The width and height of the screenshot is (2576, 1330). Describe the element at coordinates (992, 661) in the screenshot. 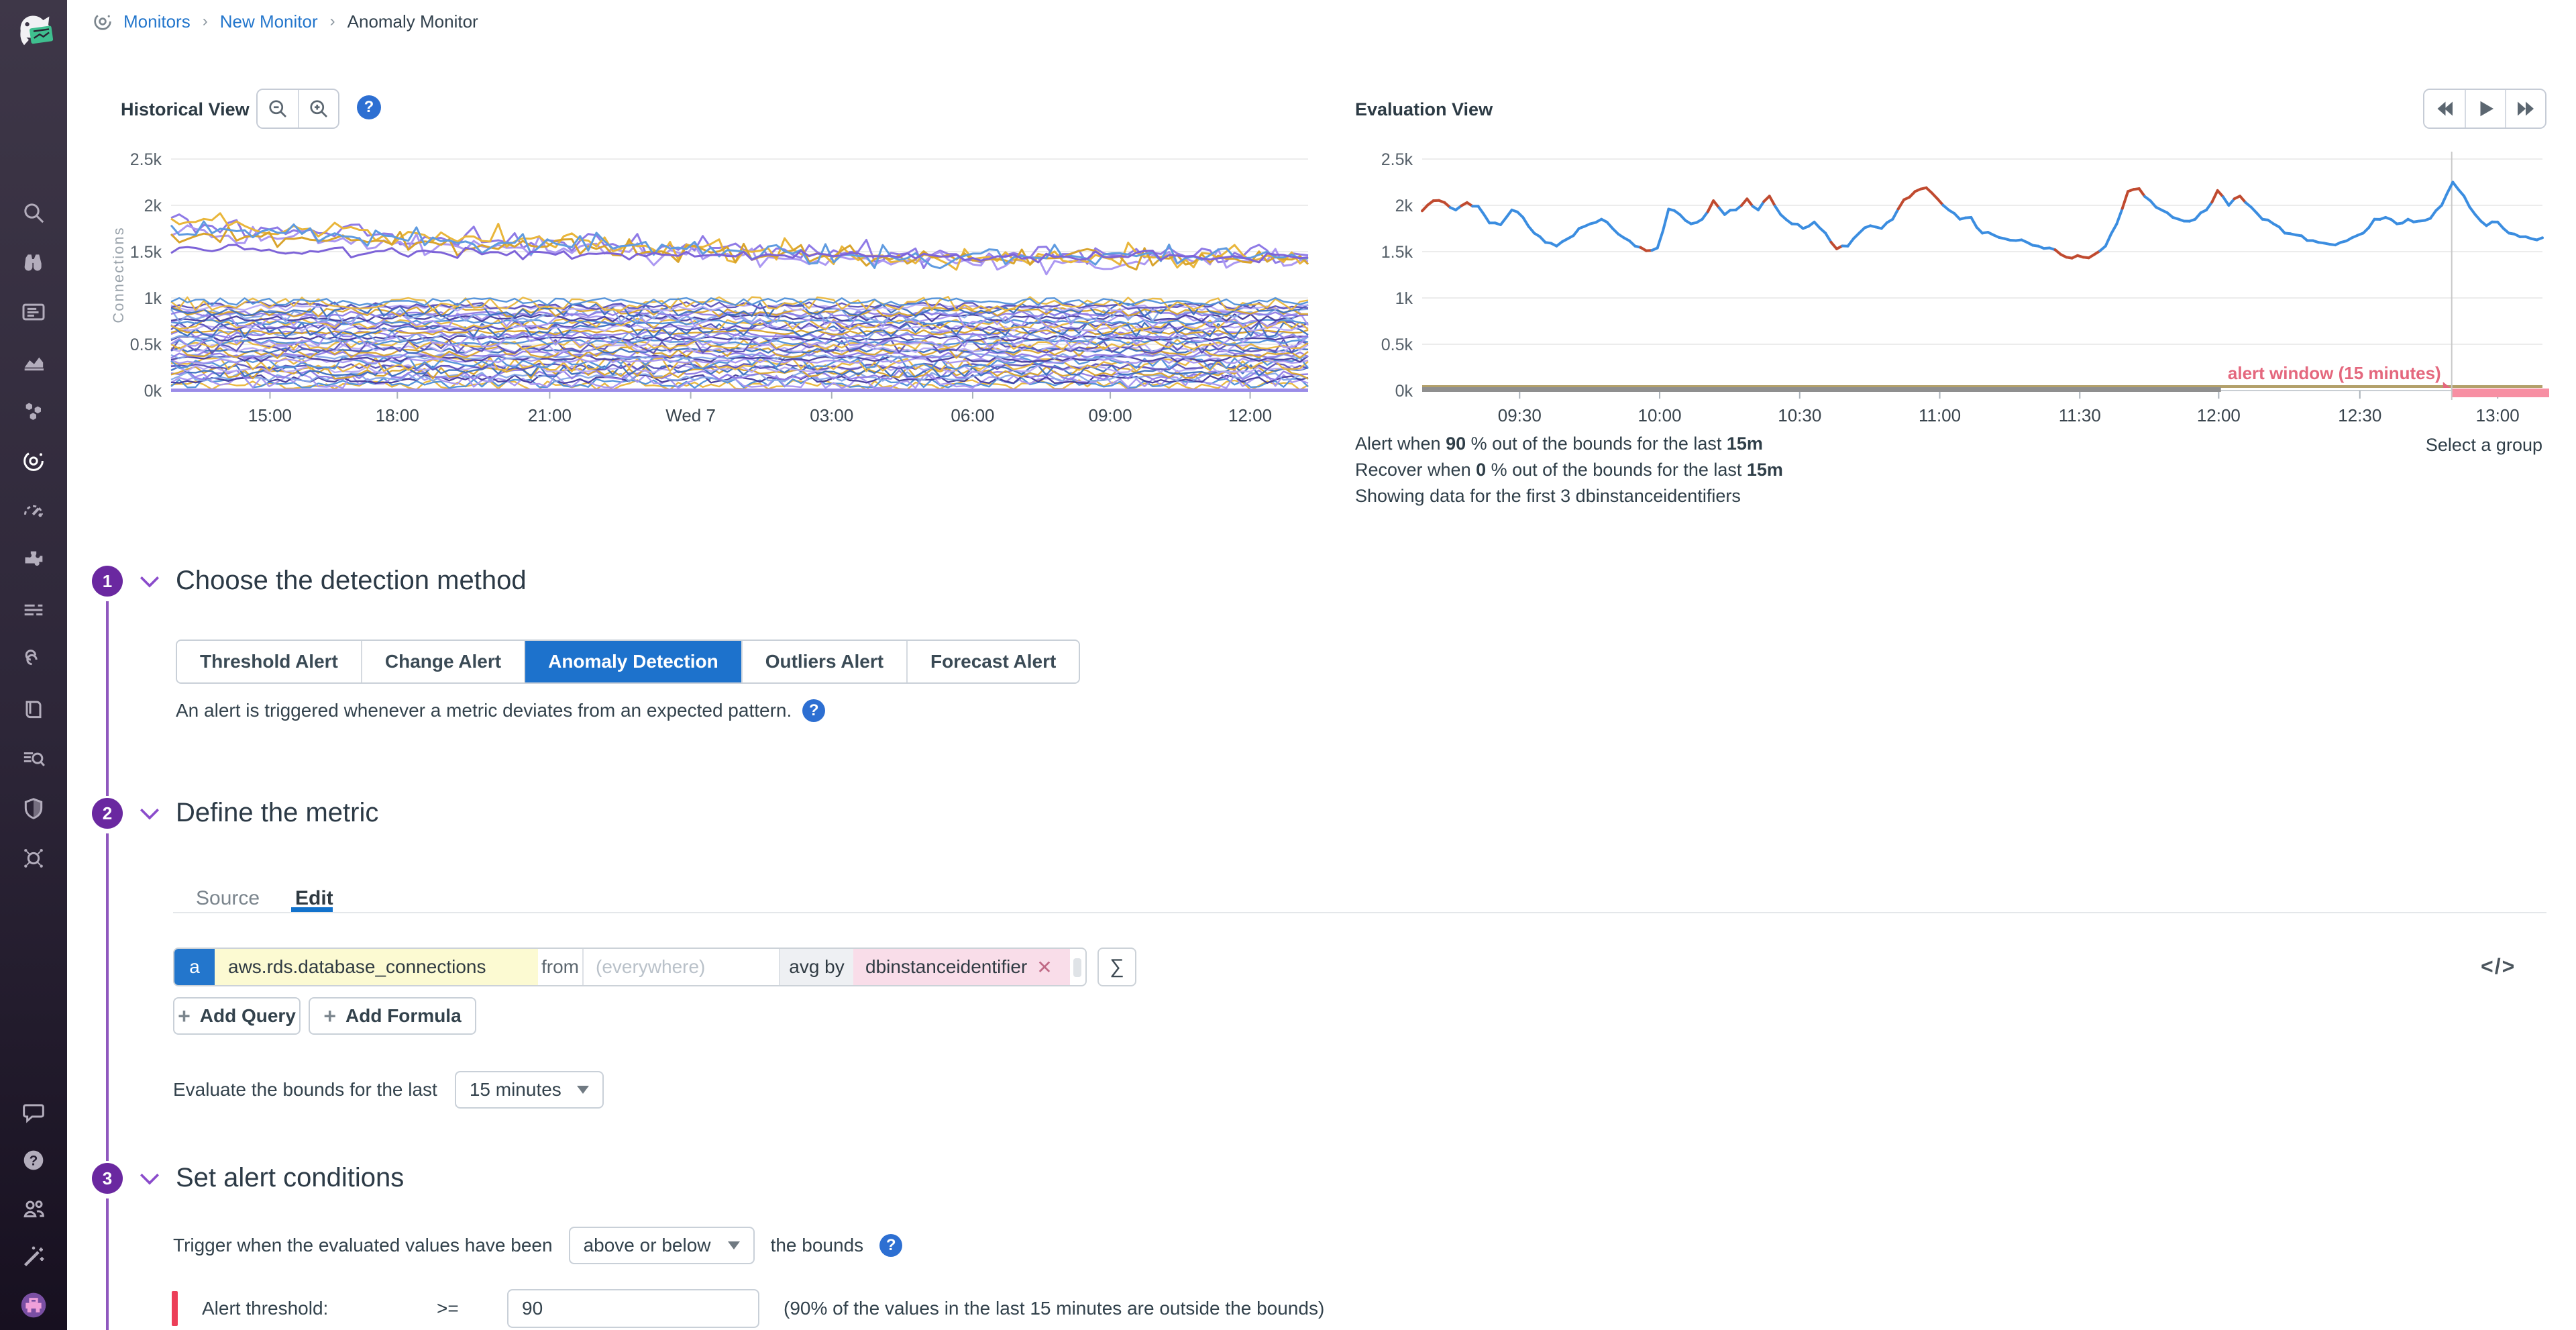

I see `method-forecast-alert: Forecast Alert` at that location.